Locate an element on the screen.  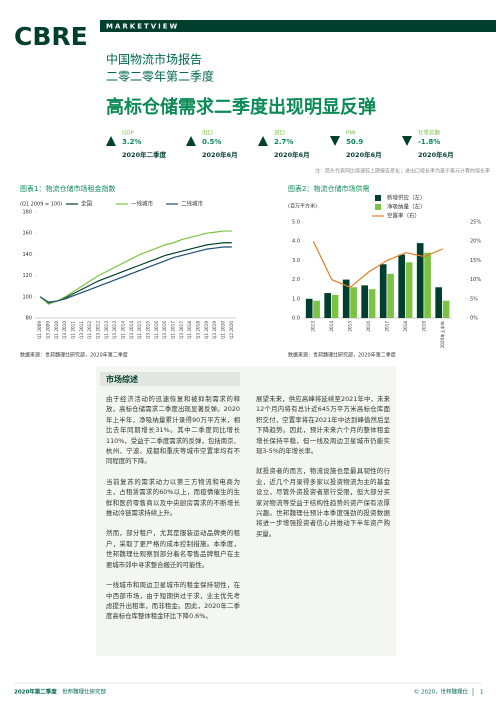
page-number: 1 is located at coordinates (482, 693).